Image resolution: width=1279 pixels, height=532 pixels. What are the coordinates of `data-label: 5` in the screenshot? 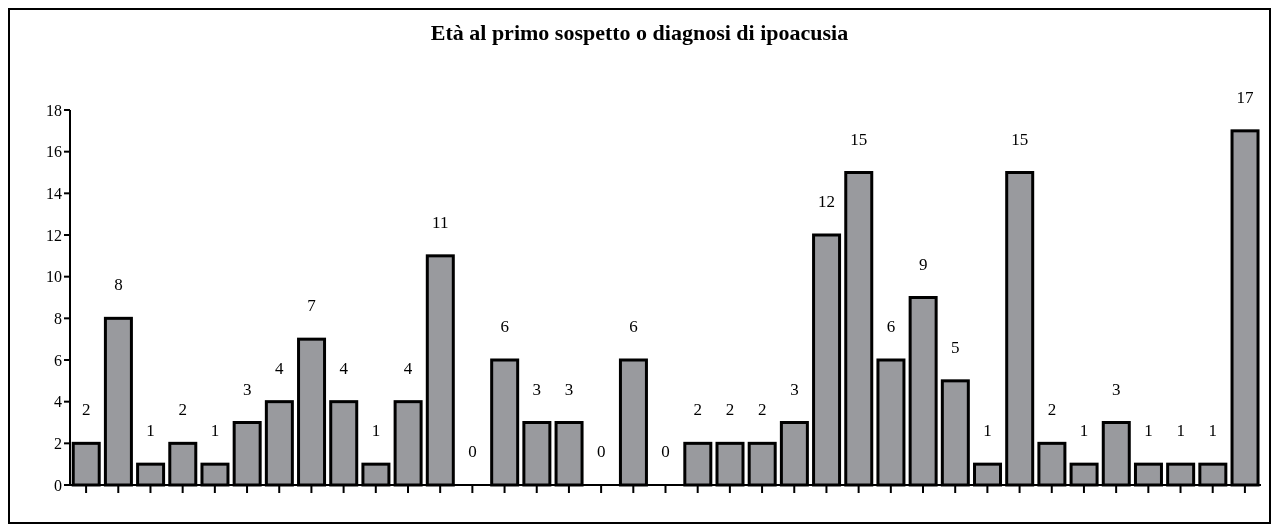 It's located at (955, 347).